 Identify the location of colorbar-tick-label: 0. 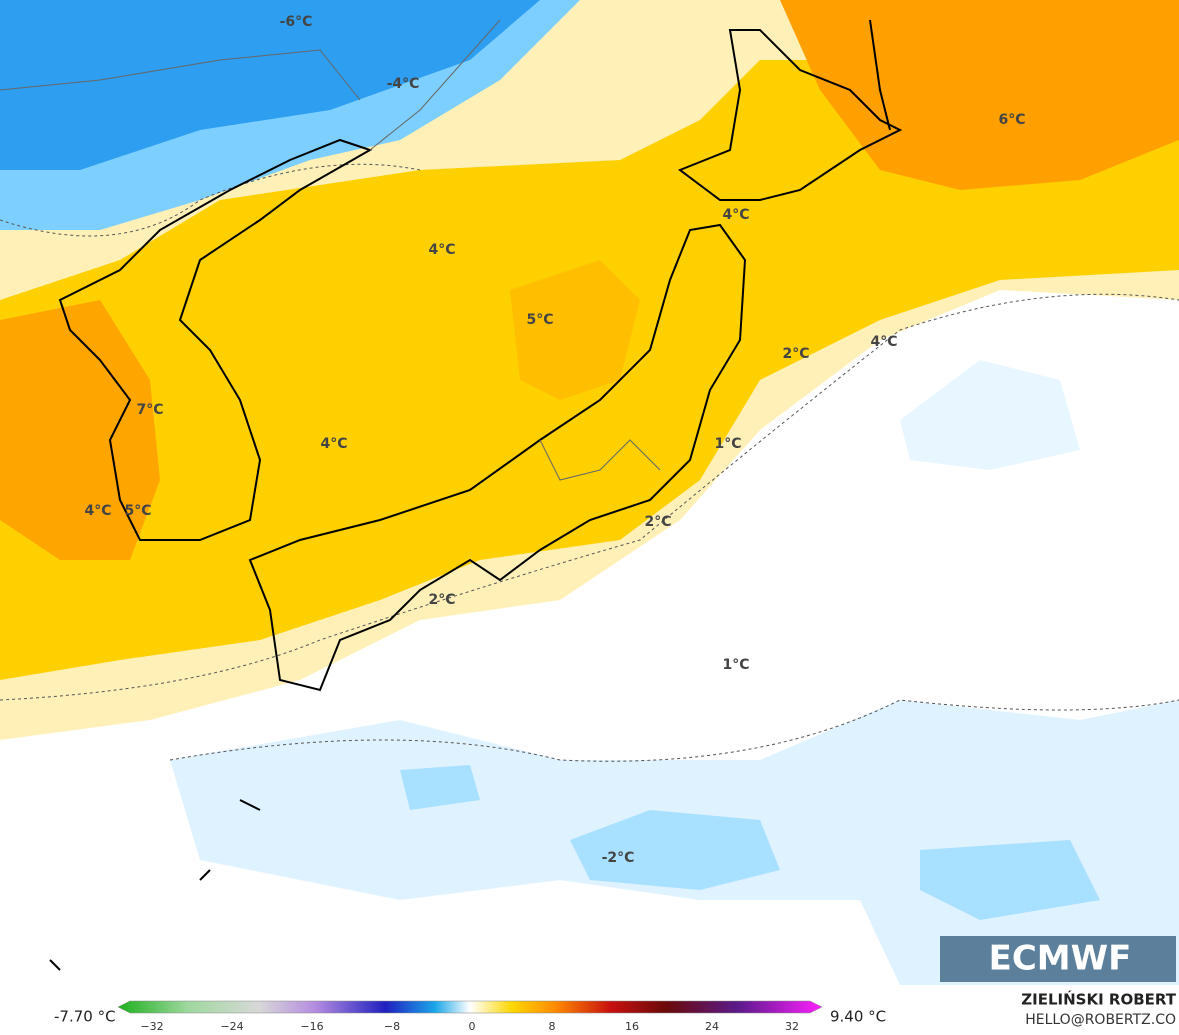
(472, 1026).